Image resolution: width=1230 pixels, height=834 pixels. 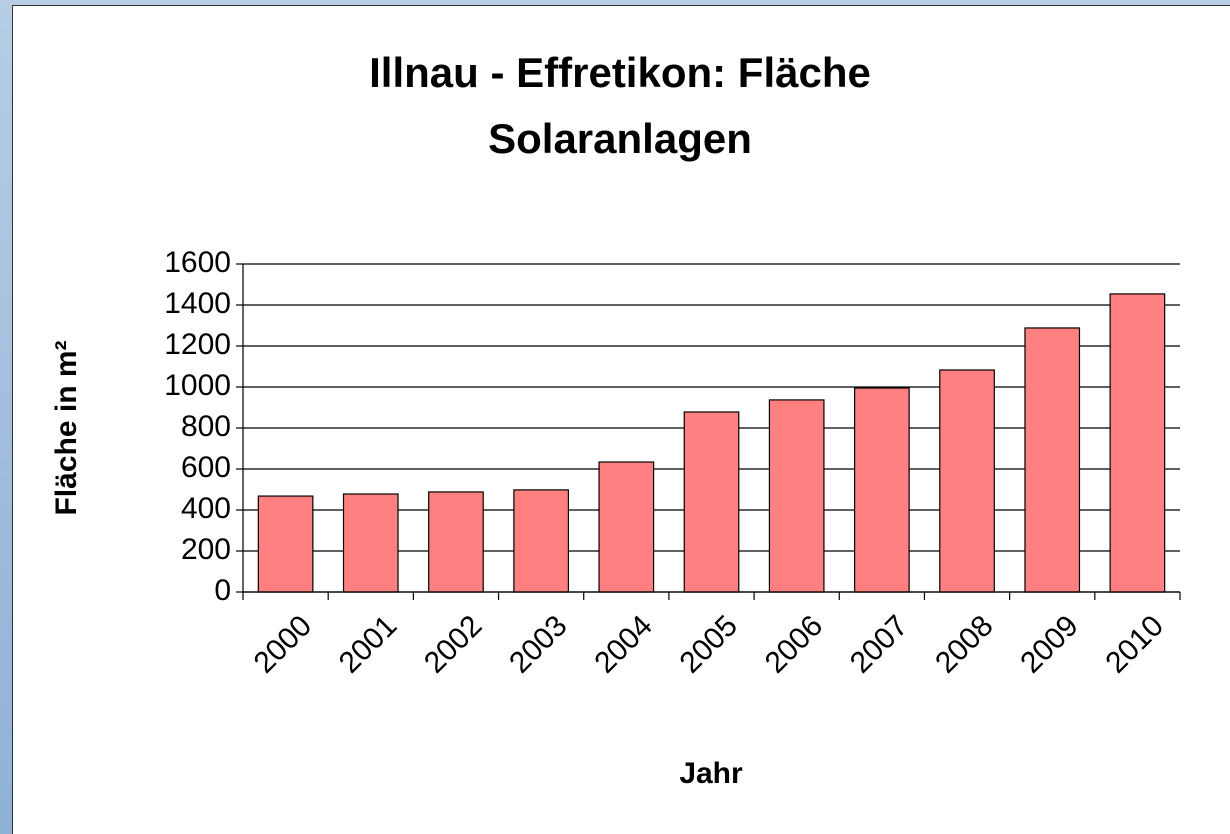 What do you see at coordinates (709, 644) in the screenshot?
I see `x-tick-label: 2005` at bounding box center [709, 644].